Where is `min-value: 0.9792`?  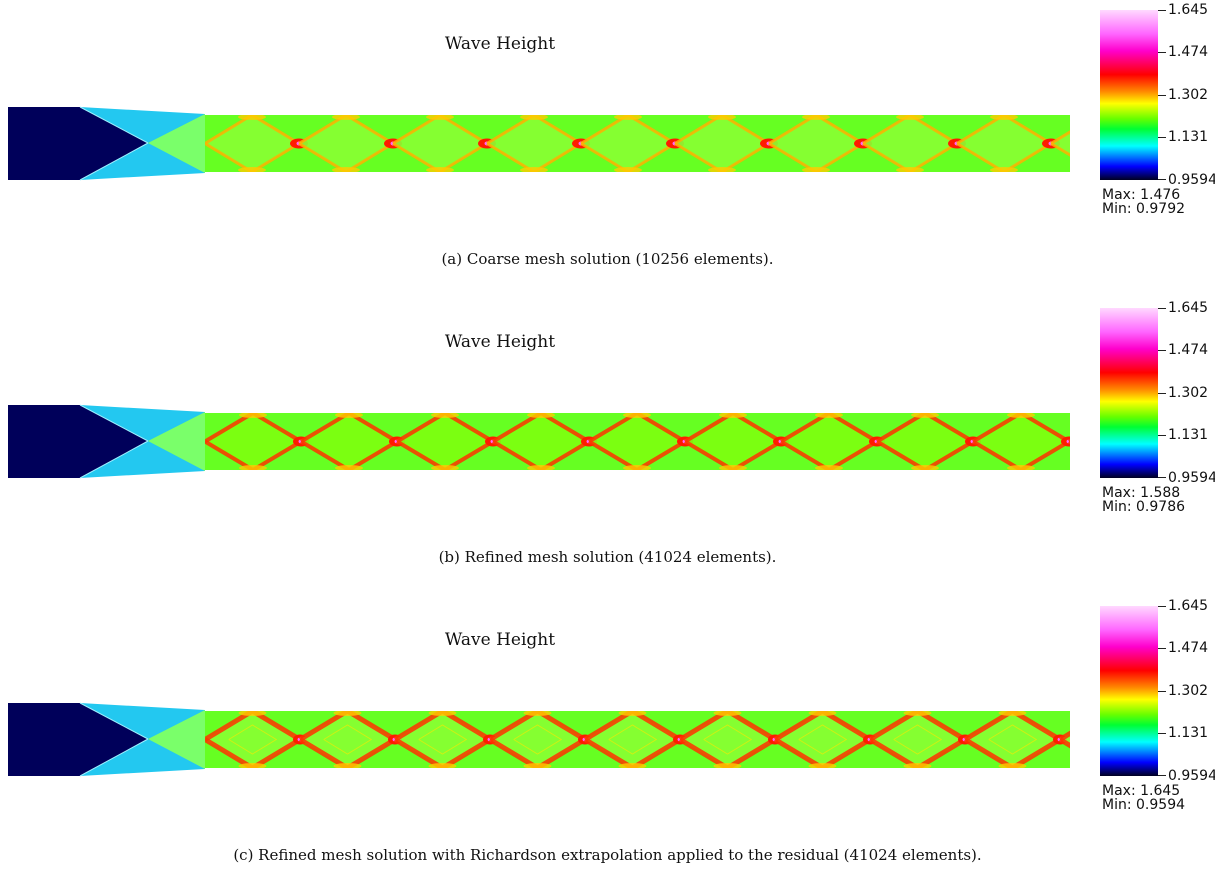
min-value: 0.9792 is located at coordinates (1161, 209).